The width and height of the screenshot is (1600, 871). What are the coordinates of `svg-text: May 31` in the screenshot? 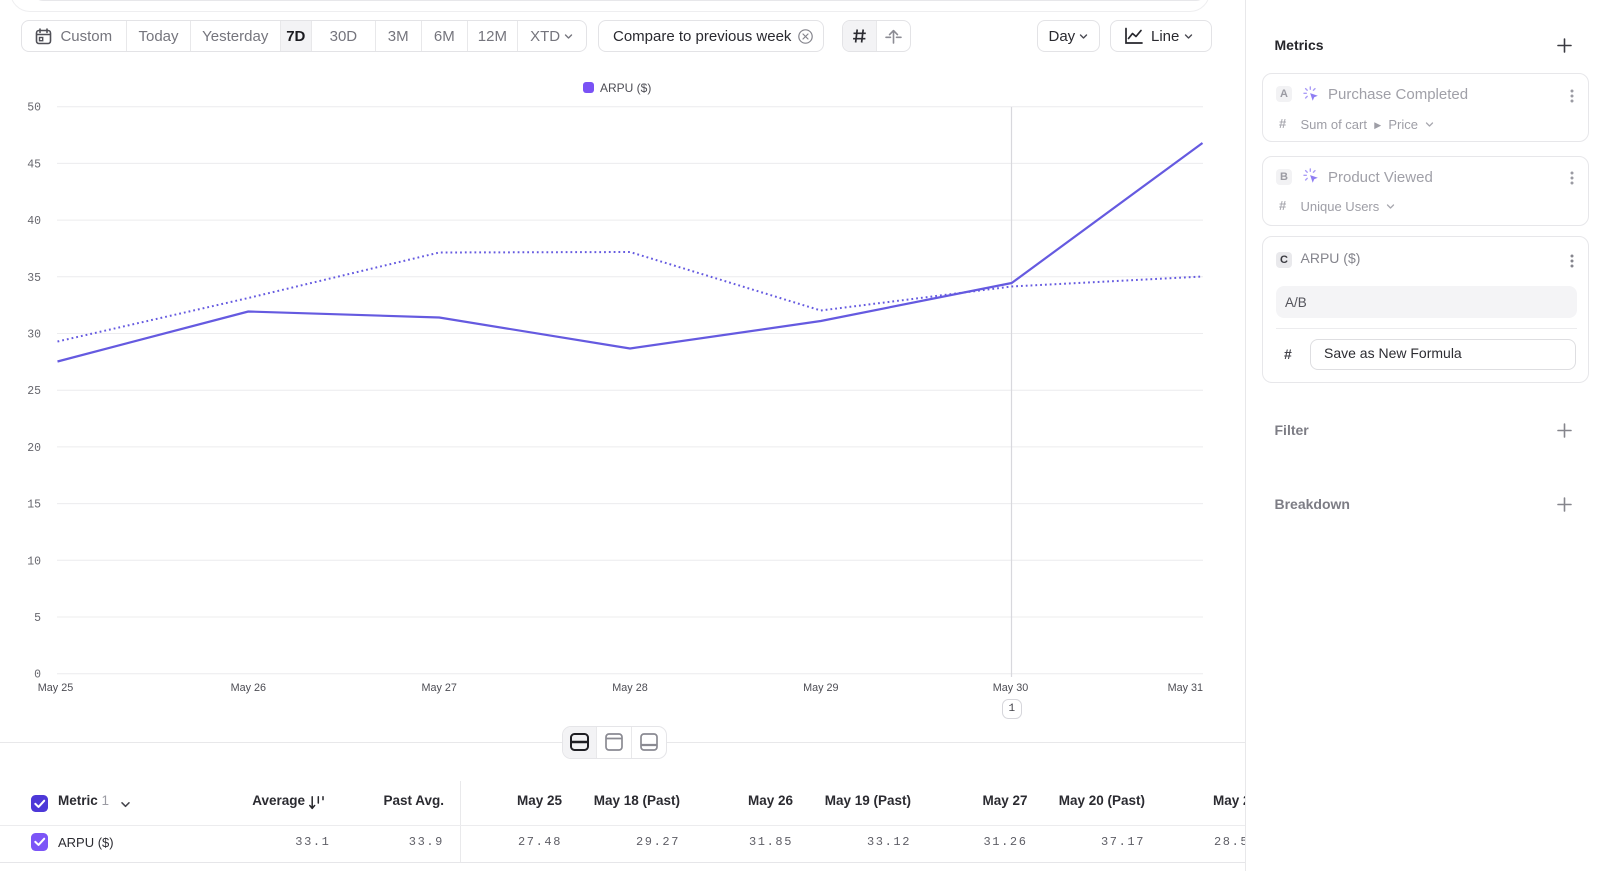 It's located at (1185, 688).